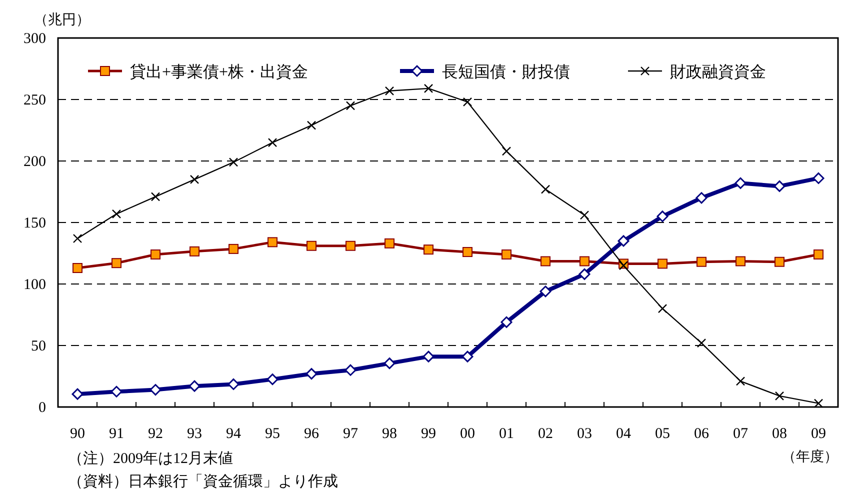 This screenshot has height=496, width=859. Describe the element at coordinates (312, 434) in the screenshot. I see `x-tick-label: 96` at that location.